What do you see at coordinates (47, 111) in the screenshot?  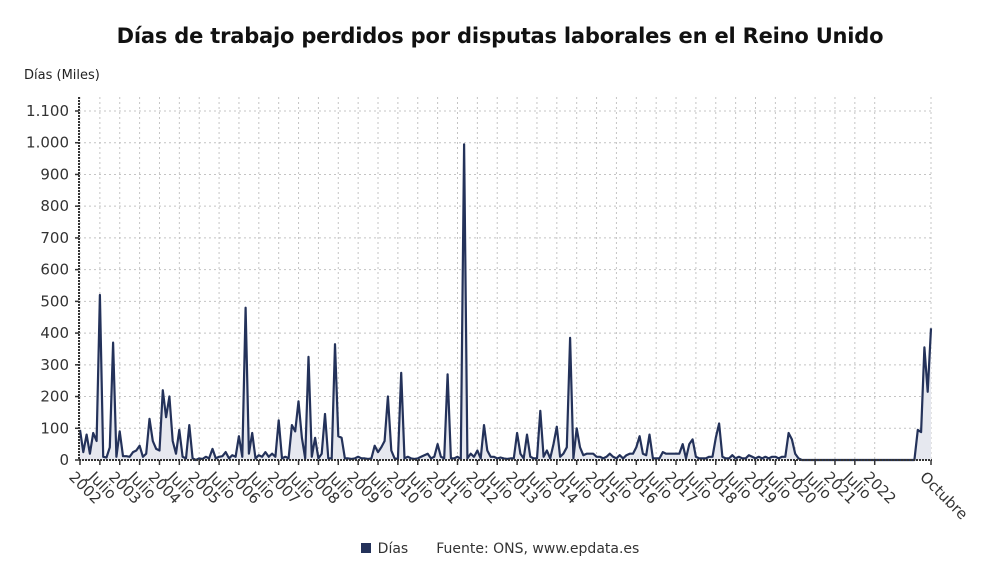 I see `y-tick-label: 1.100` at bounding box center [47, 111].